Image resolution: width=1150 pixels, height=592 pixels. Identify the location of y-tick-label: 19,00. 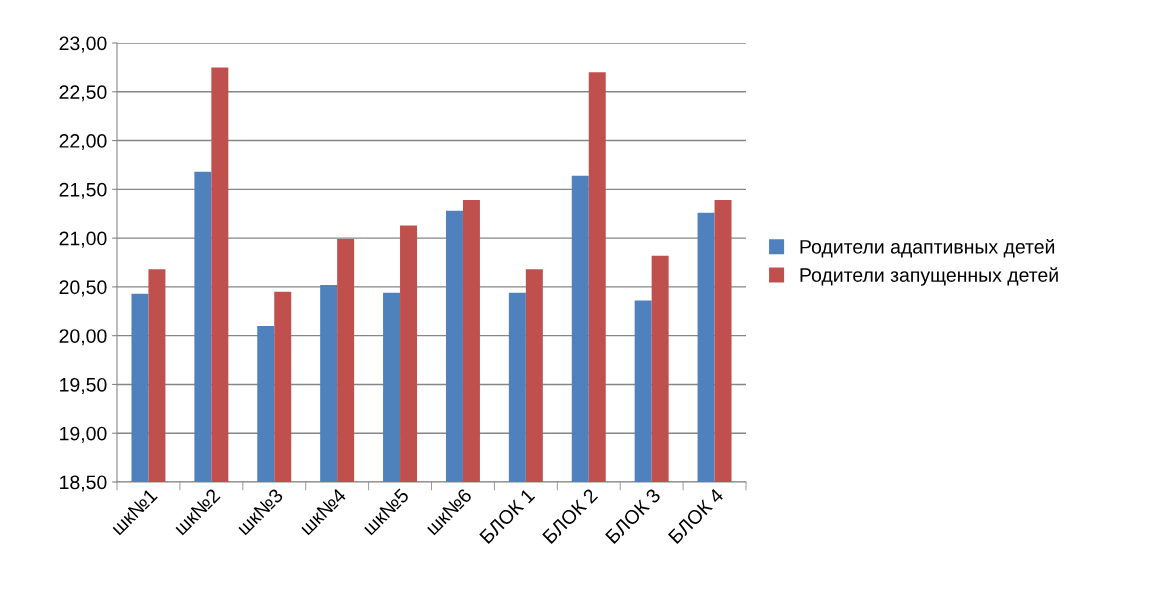
(83, 434).